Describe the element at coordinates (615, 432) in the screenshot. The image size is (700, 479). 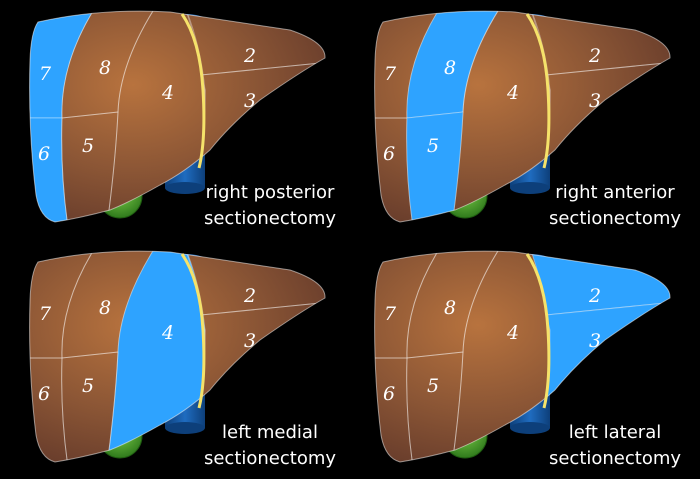
I see `caption: left lateral` at that location.